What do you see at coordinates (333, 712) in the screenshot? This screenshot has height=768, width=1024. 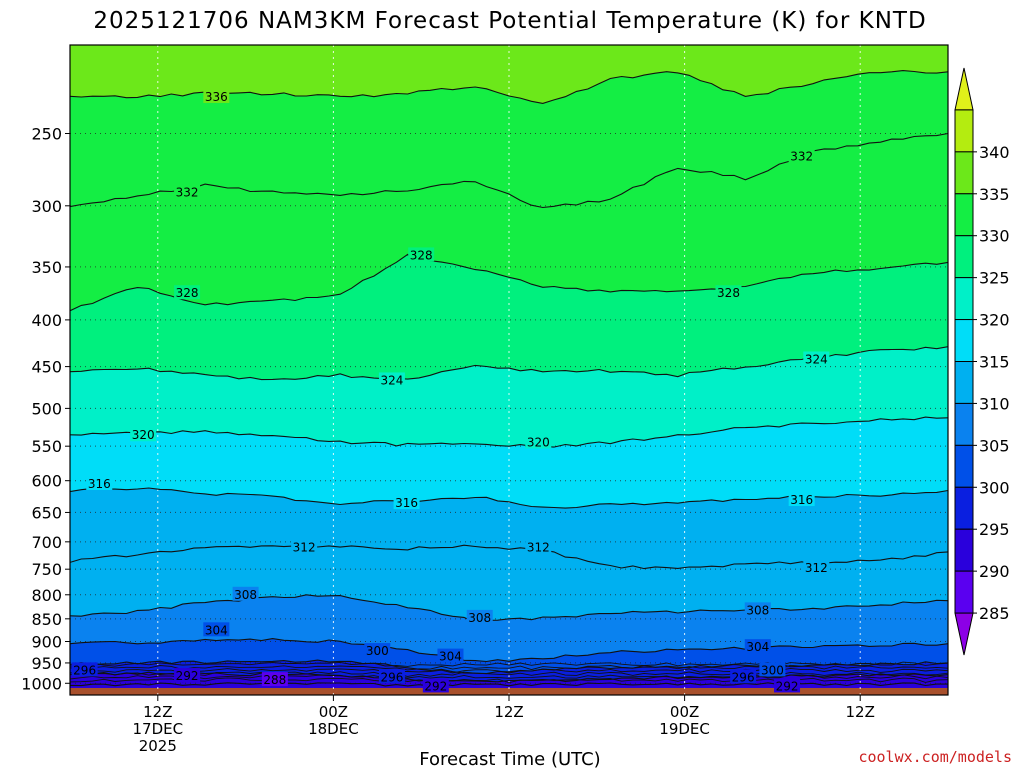 I see `x-tick-label: 00Z` at bounding box center [333, 712].